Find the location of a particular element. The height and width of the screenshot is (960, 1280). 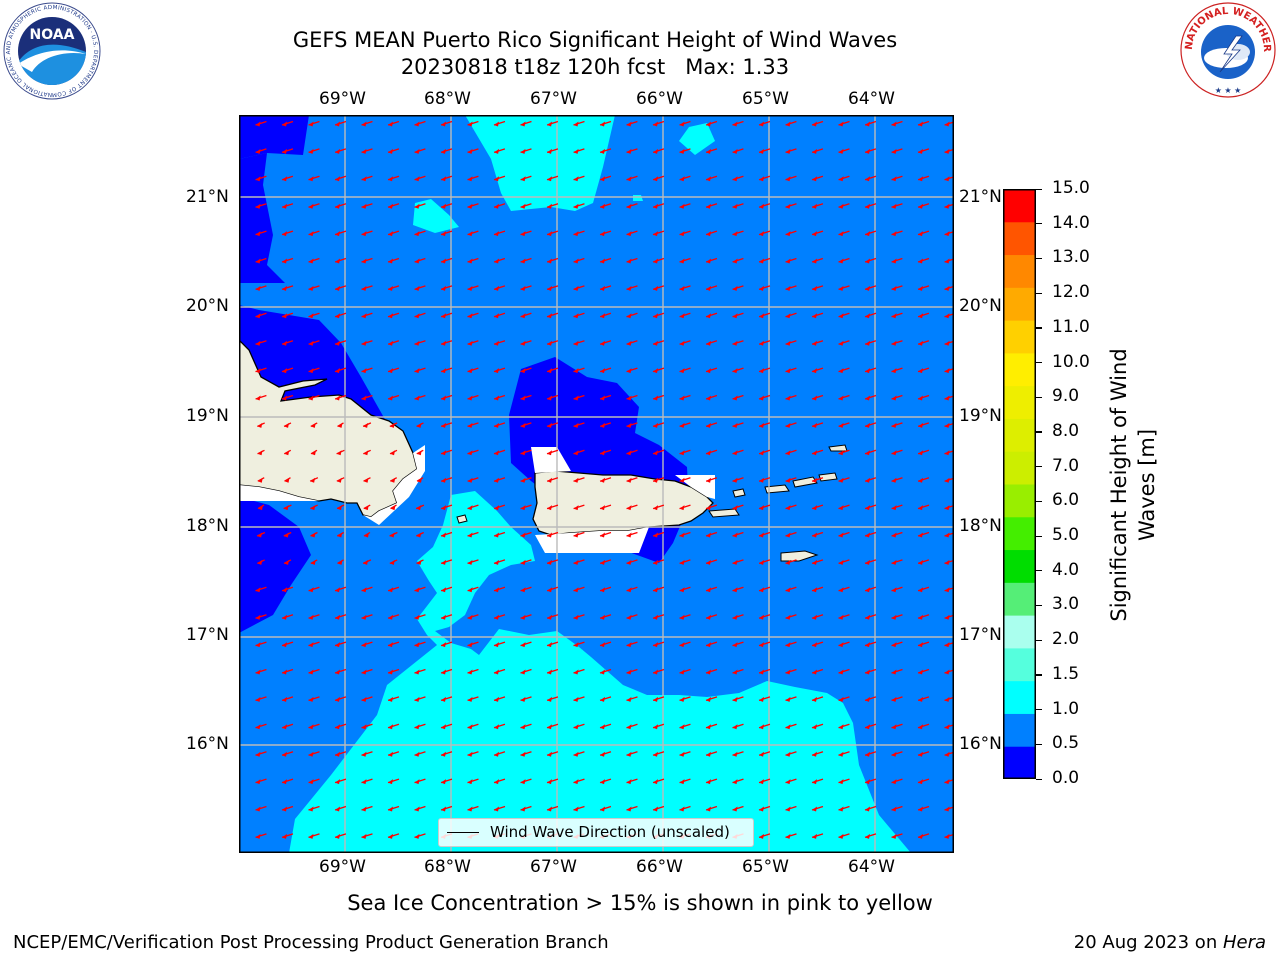

colorbar-tick-label: 15.0 is located at coordinates (1071, 188).